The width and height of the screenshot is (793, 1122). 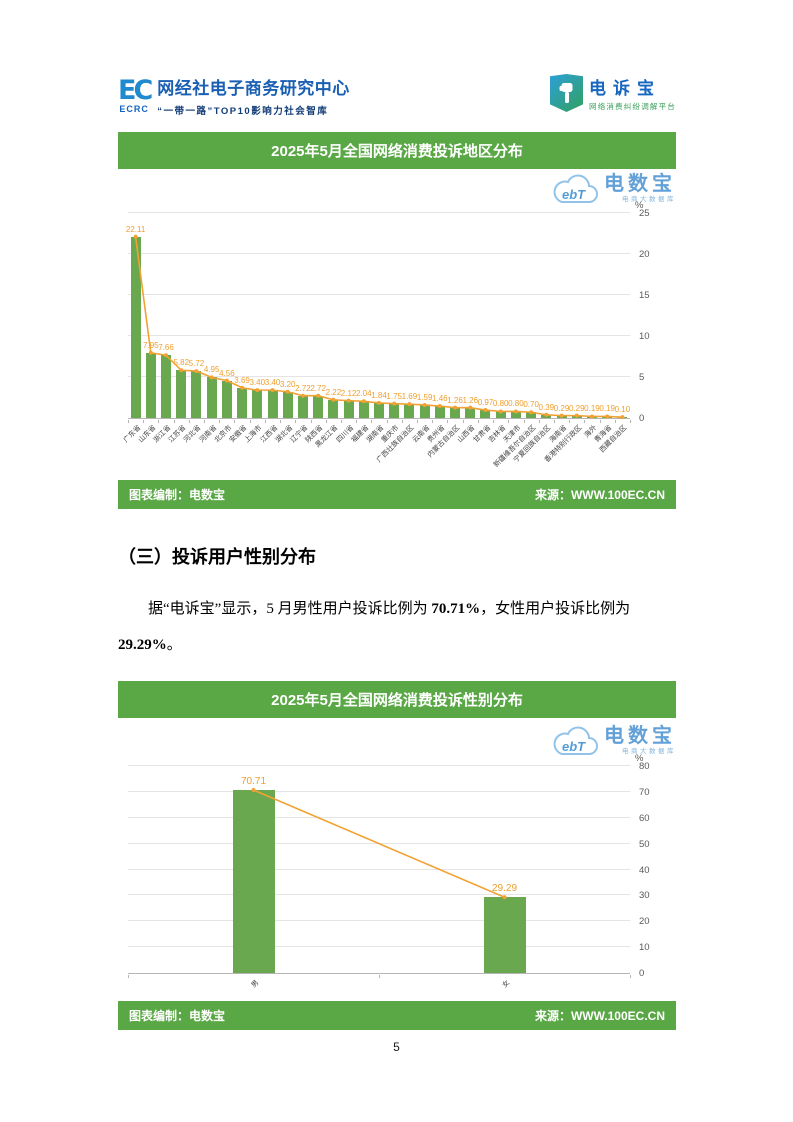 I want to click on y-tick-label: 25, so click(x=644, y=213).